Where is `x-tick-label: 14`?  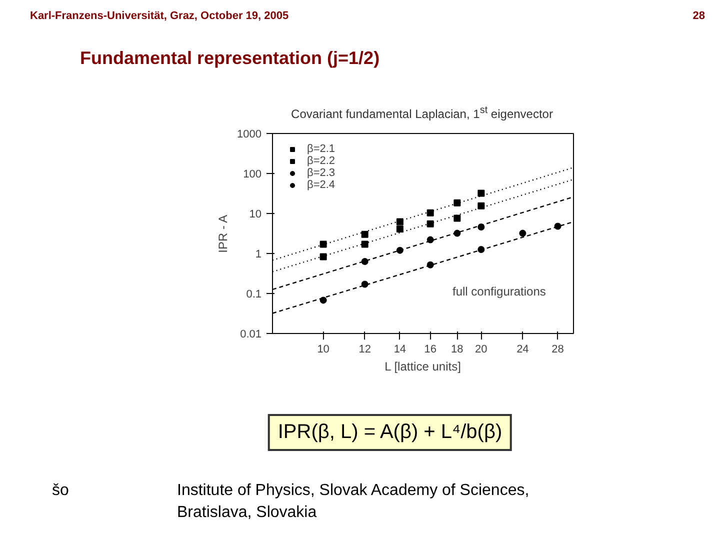 x-tick-label: 14 is located at coordinates (400, 350).